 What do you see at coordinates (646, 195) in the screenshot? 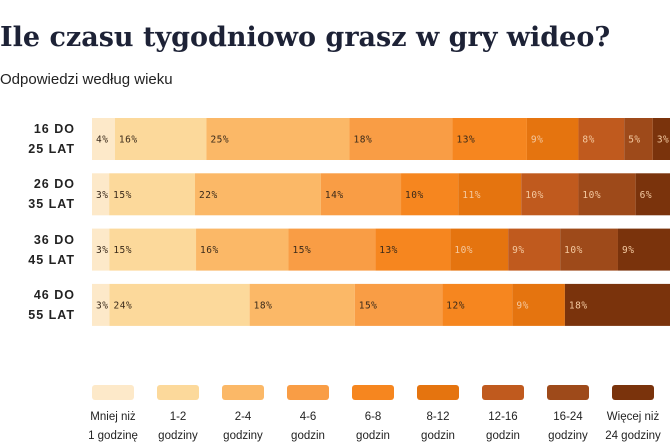
I see `value-label: 6%` at bounding box center [646, 195].